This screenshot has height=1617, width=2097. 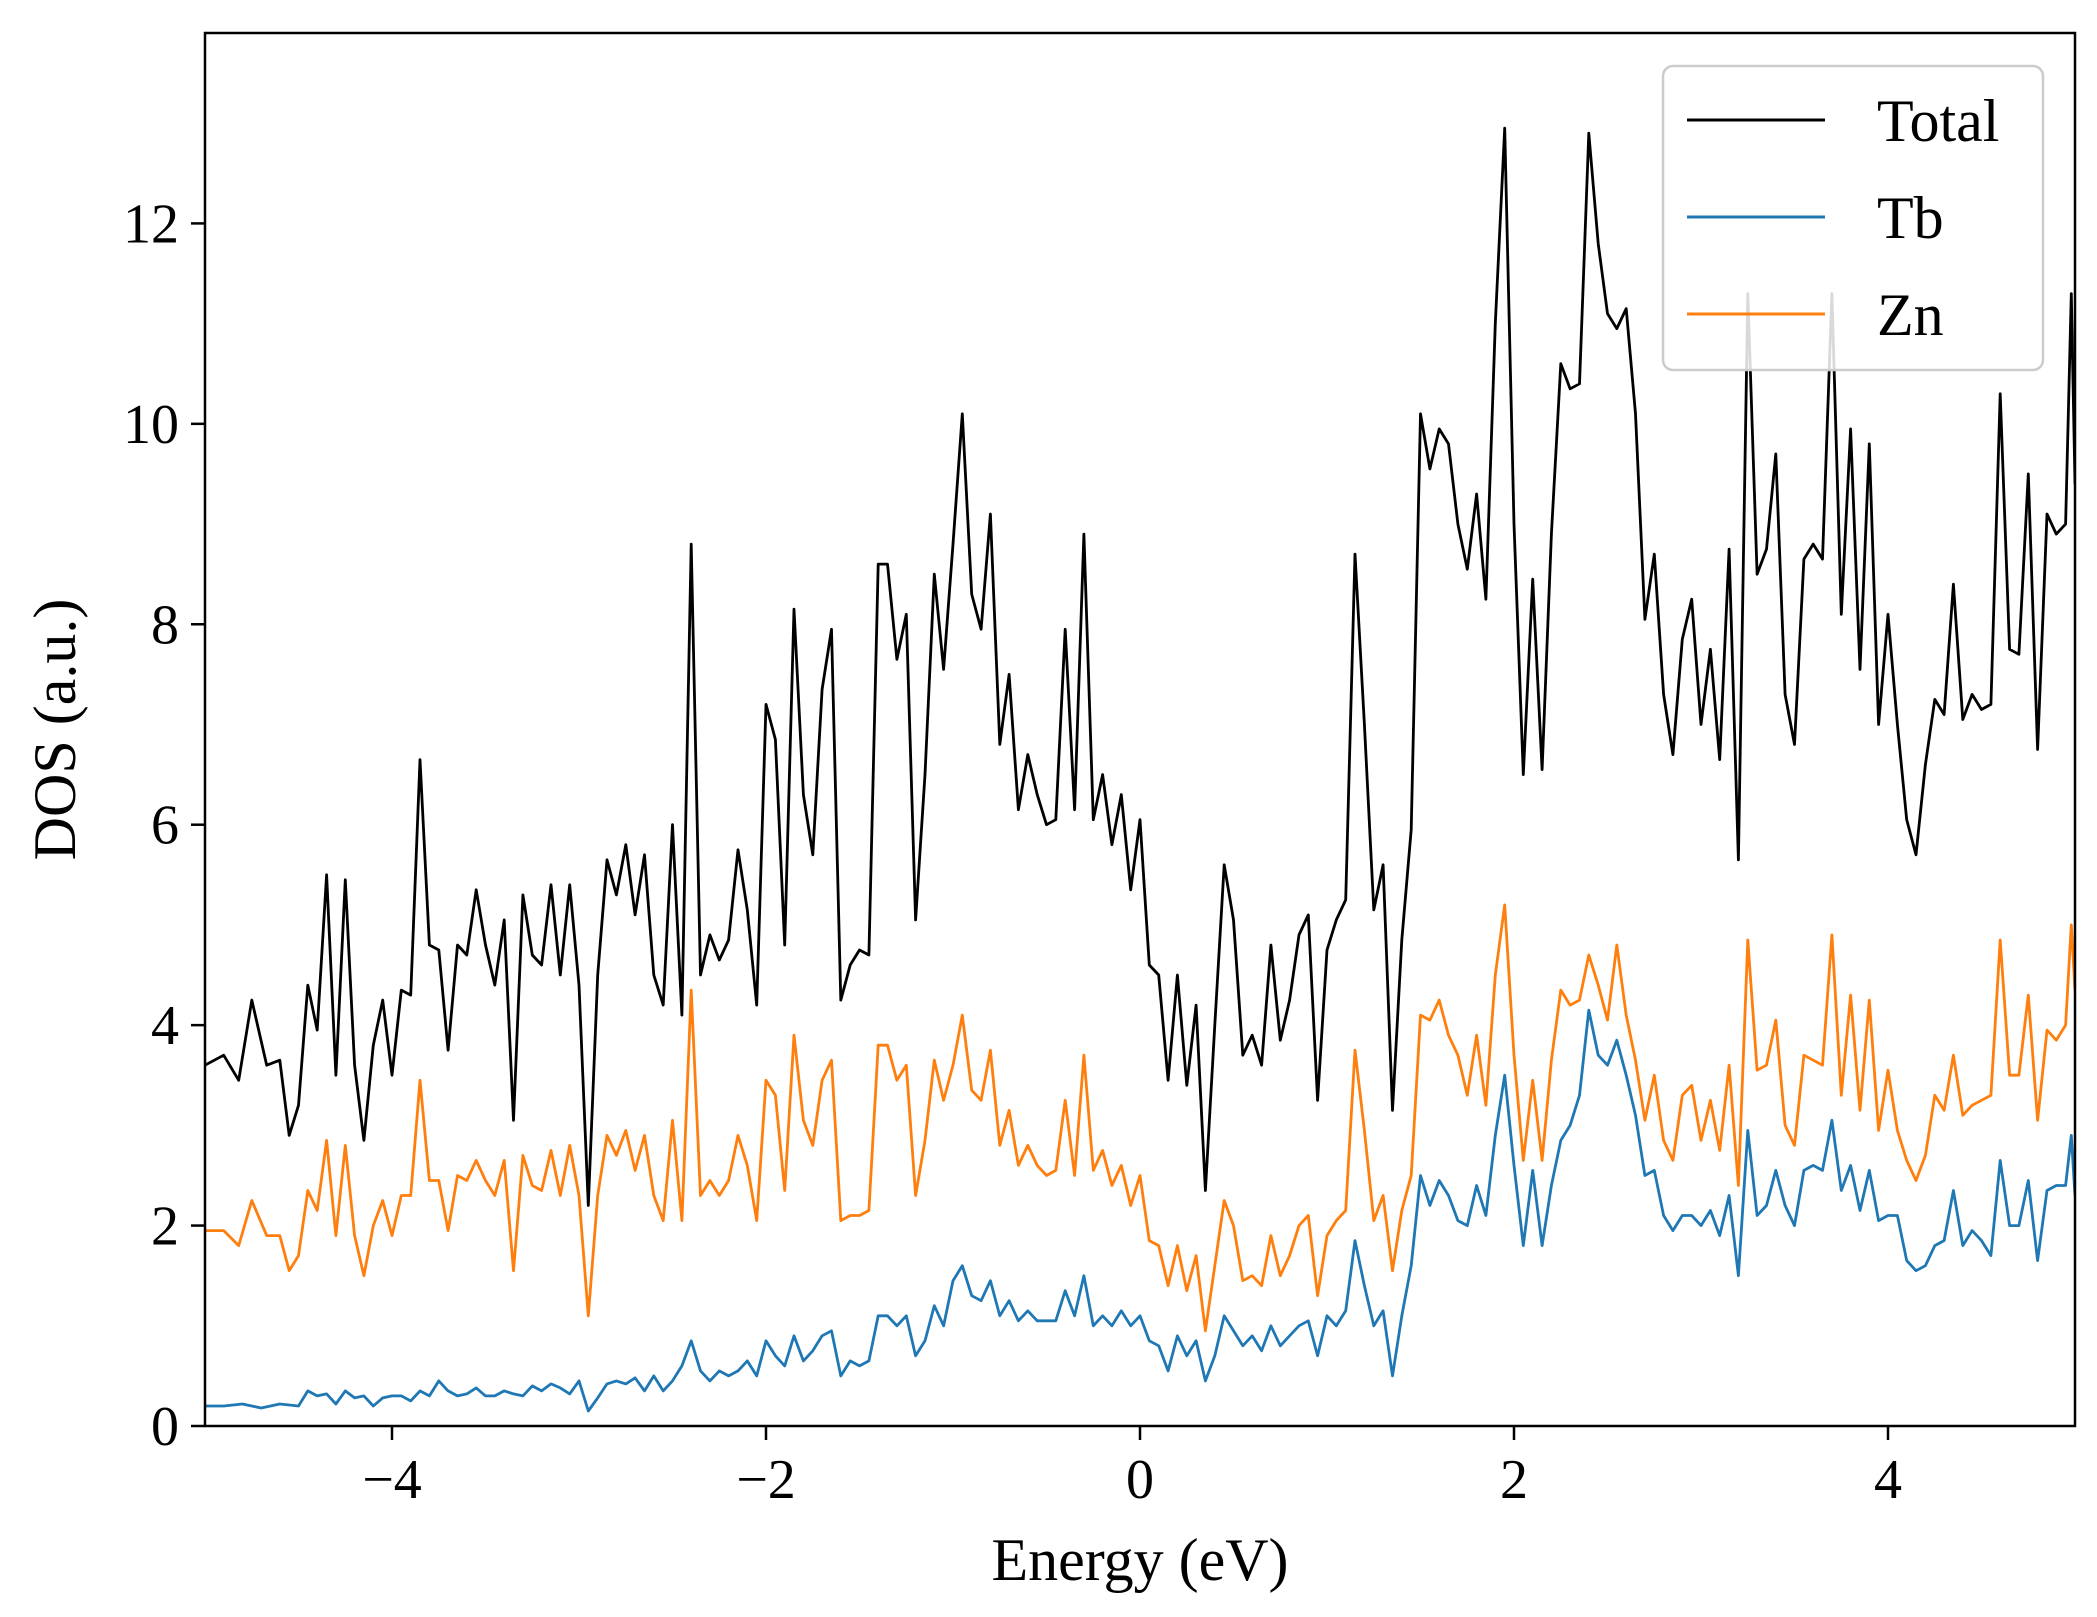 I want to click on x-axis-title: Energy (eV), so click(x=1139, y=1560).